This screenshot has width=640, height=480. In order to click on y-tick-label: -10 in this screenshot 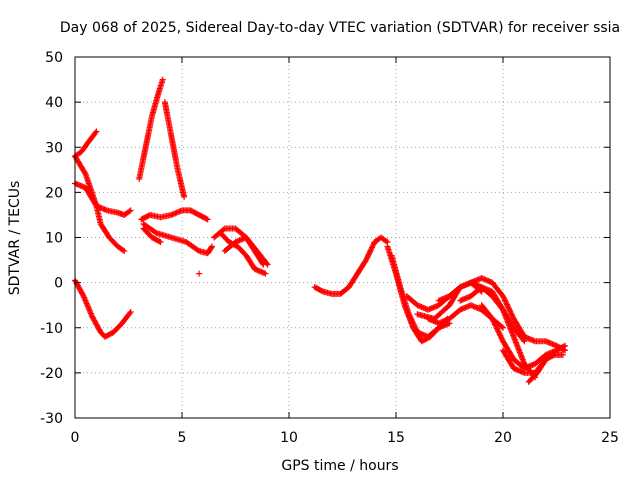, I will do `click(51, 329)`.